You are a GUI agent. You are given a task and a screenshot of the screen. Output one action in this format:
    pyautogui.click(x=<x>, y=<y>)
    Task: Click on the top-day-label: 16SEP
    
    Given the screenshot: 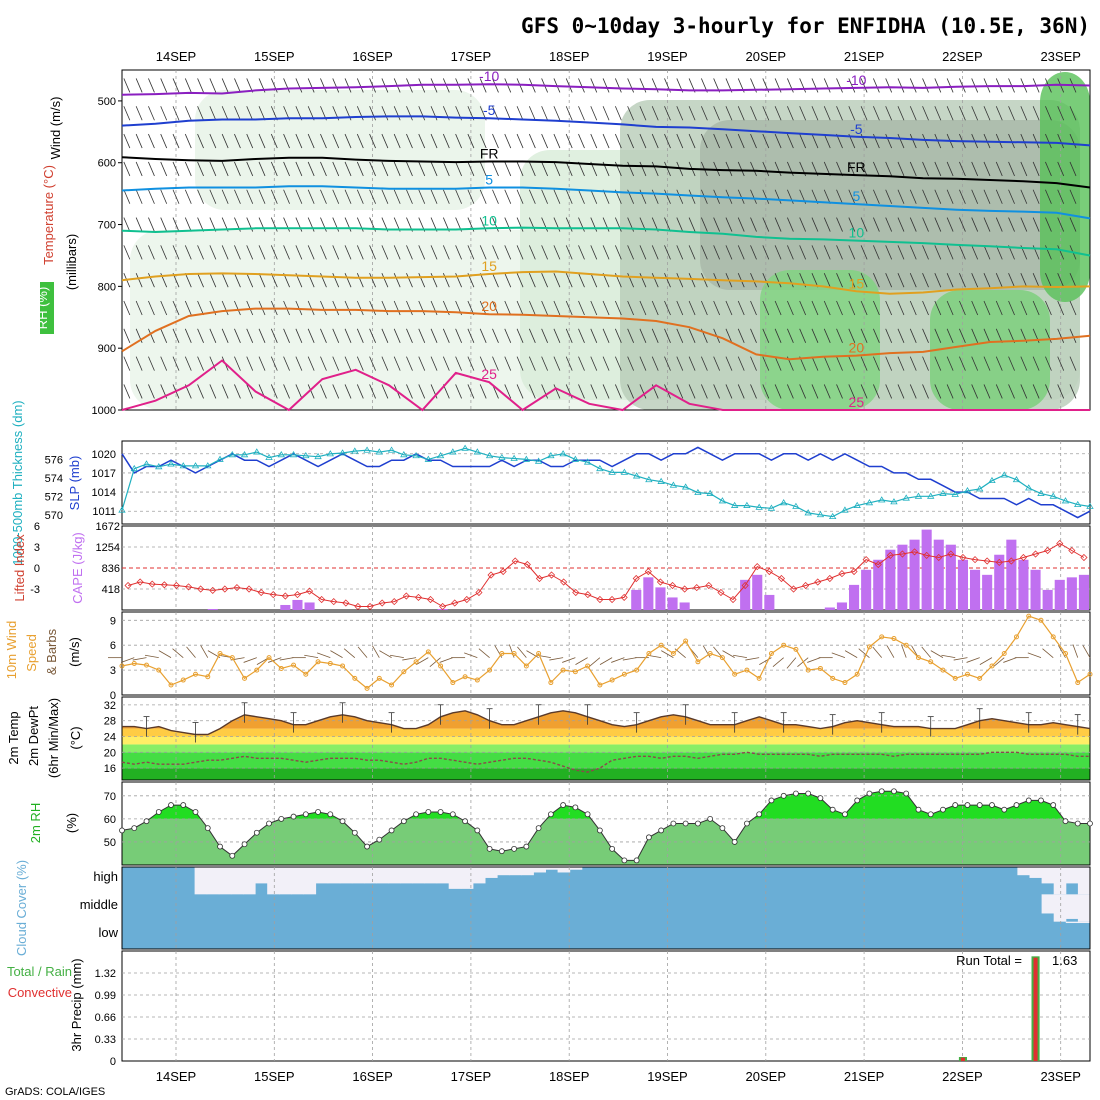 What is the action you would take?
    pyautogui.click(x=372, y=56)
    